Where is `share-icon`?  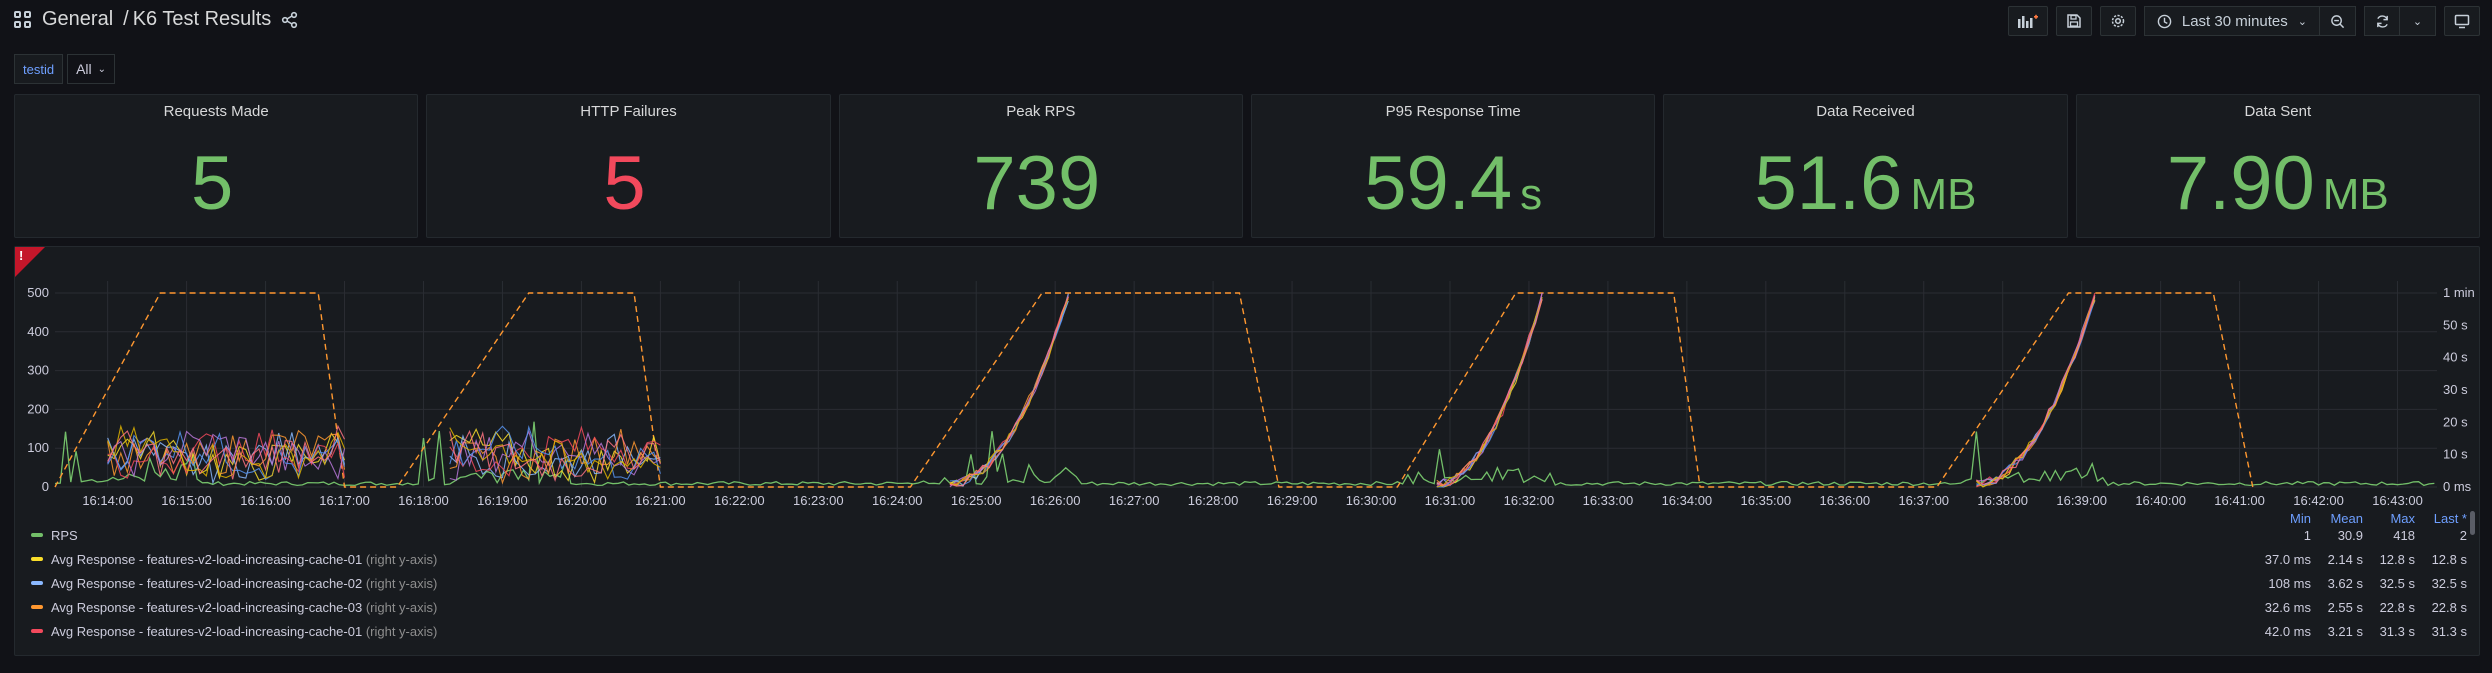 share-icon is located at coordinates (290, 20).